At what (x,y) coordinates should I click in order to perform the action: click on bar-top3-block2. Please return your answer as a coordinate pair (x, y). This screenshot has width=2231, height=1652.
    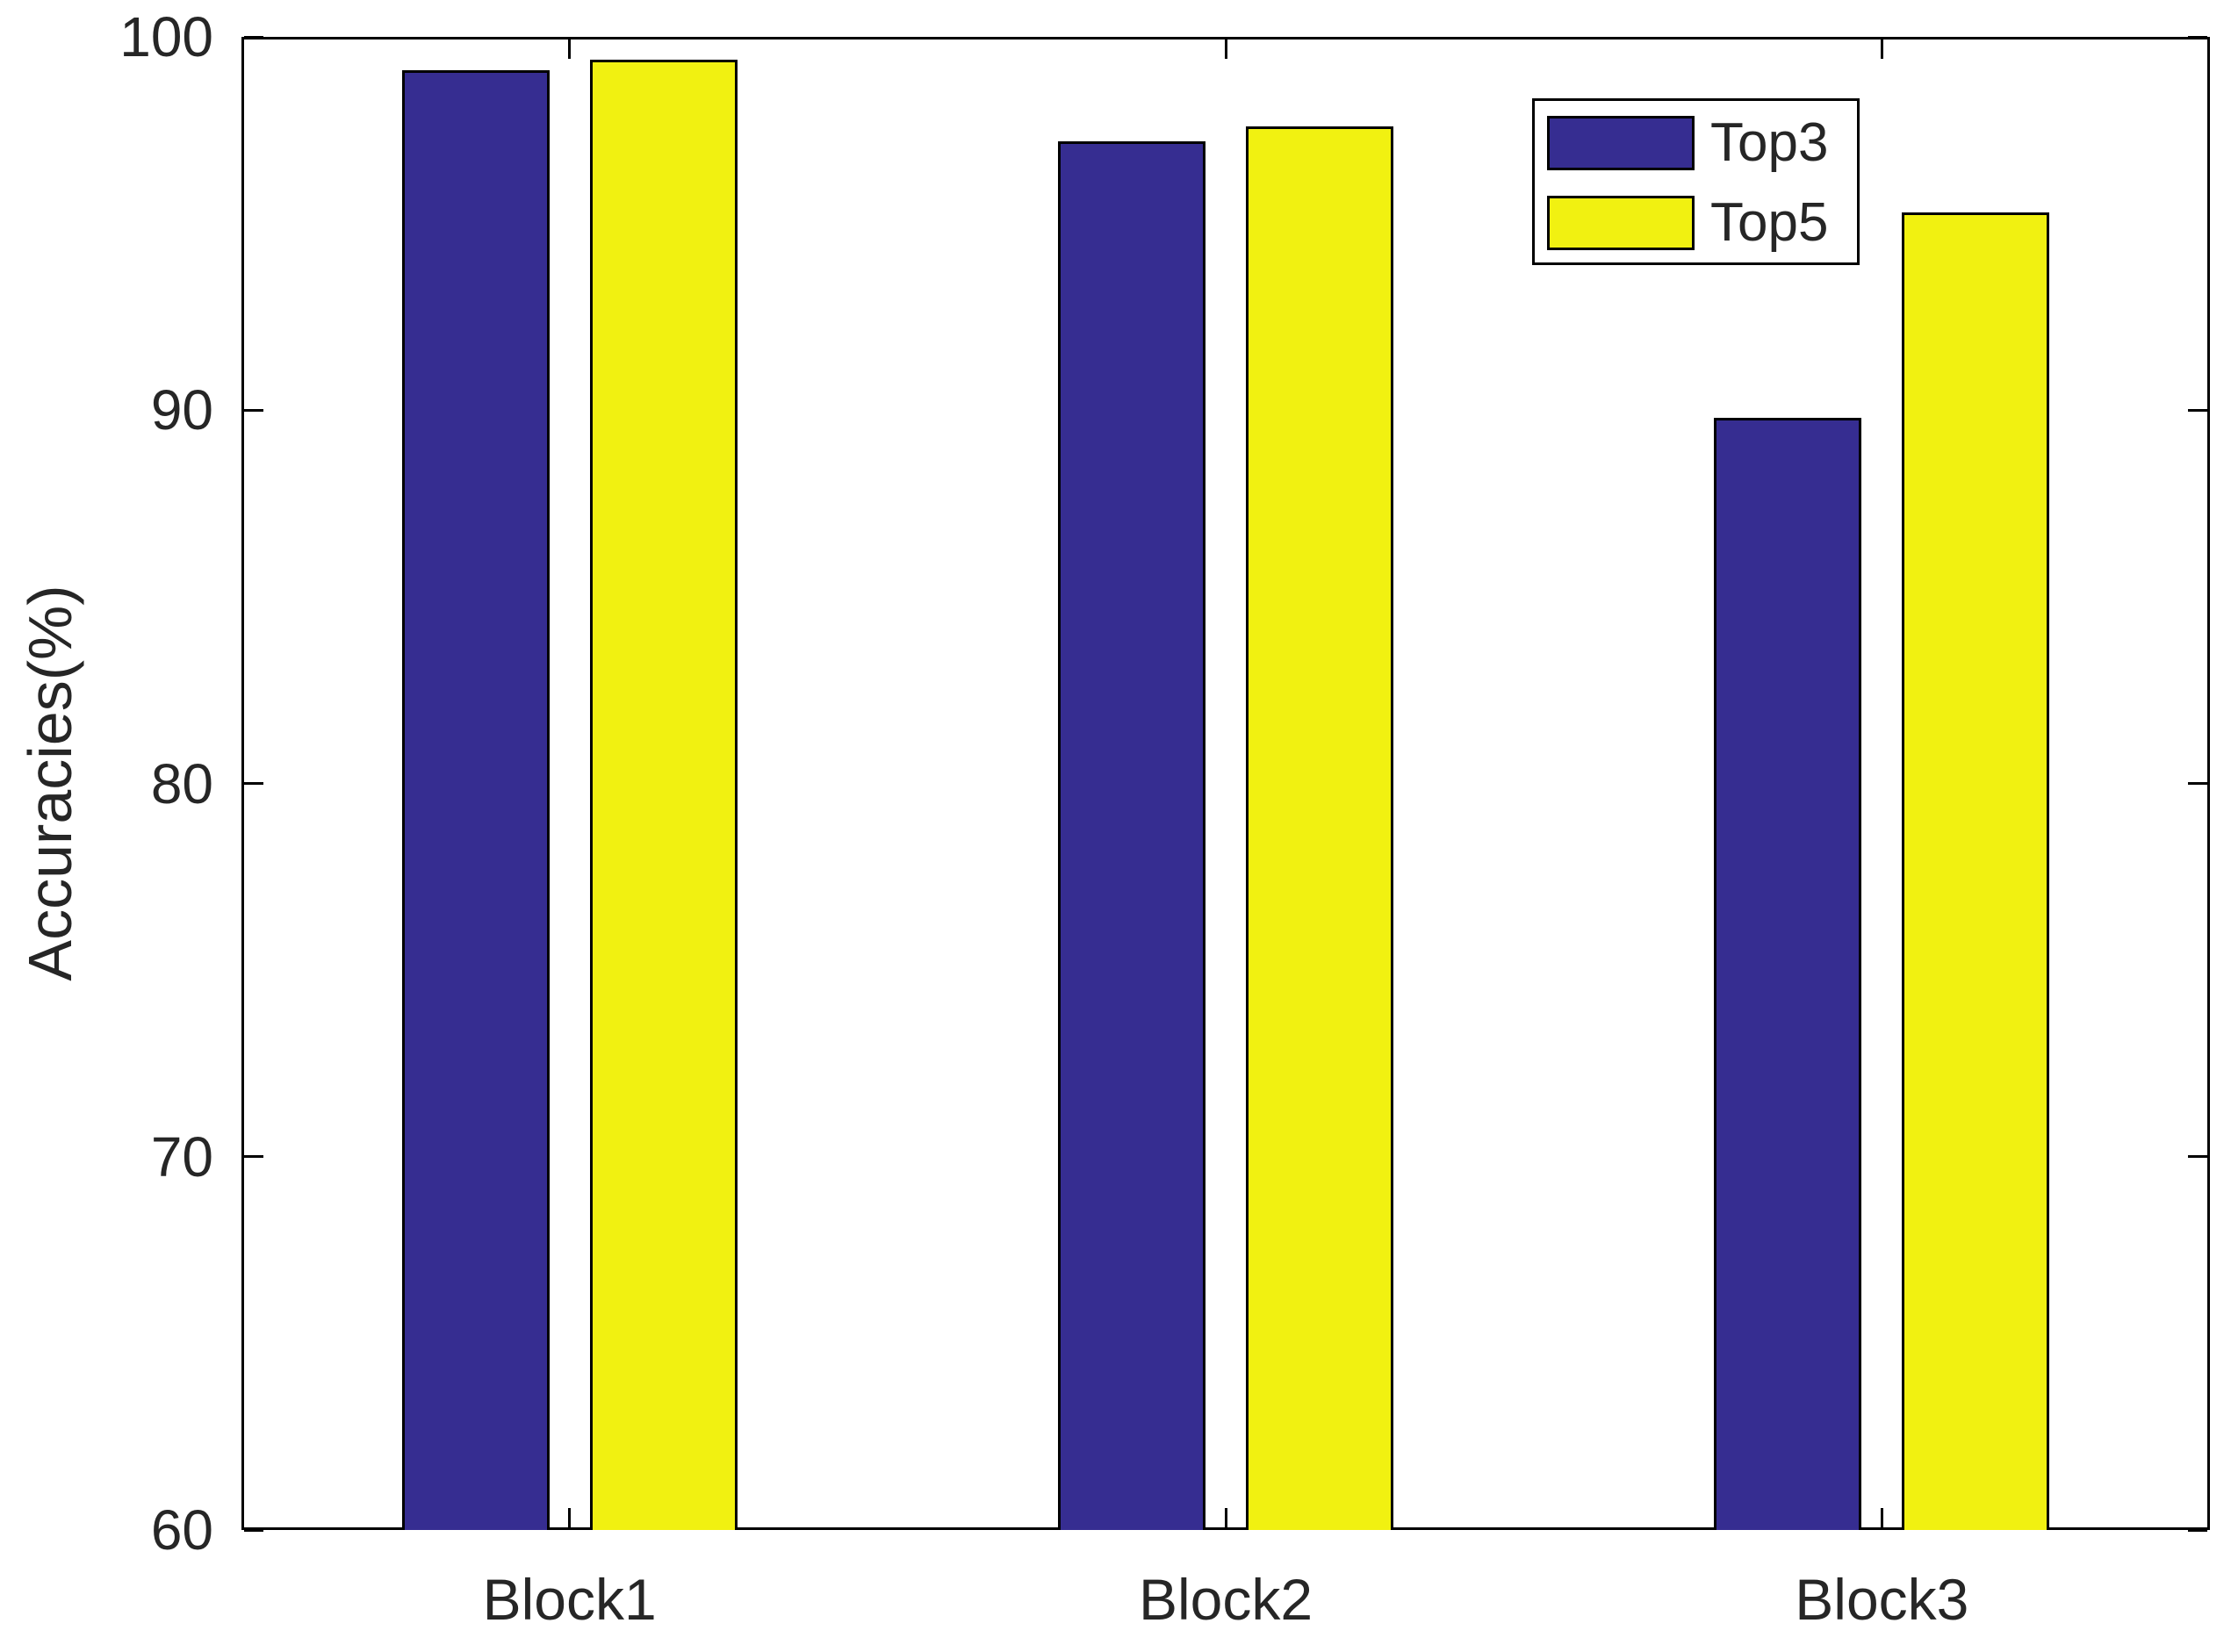
    Looking at the image, I should click on (1131, 836).